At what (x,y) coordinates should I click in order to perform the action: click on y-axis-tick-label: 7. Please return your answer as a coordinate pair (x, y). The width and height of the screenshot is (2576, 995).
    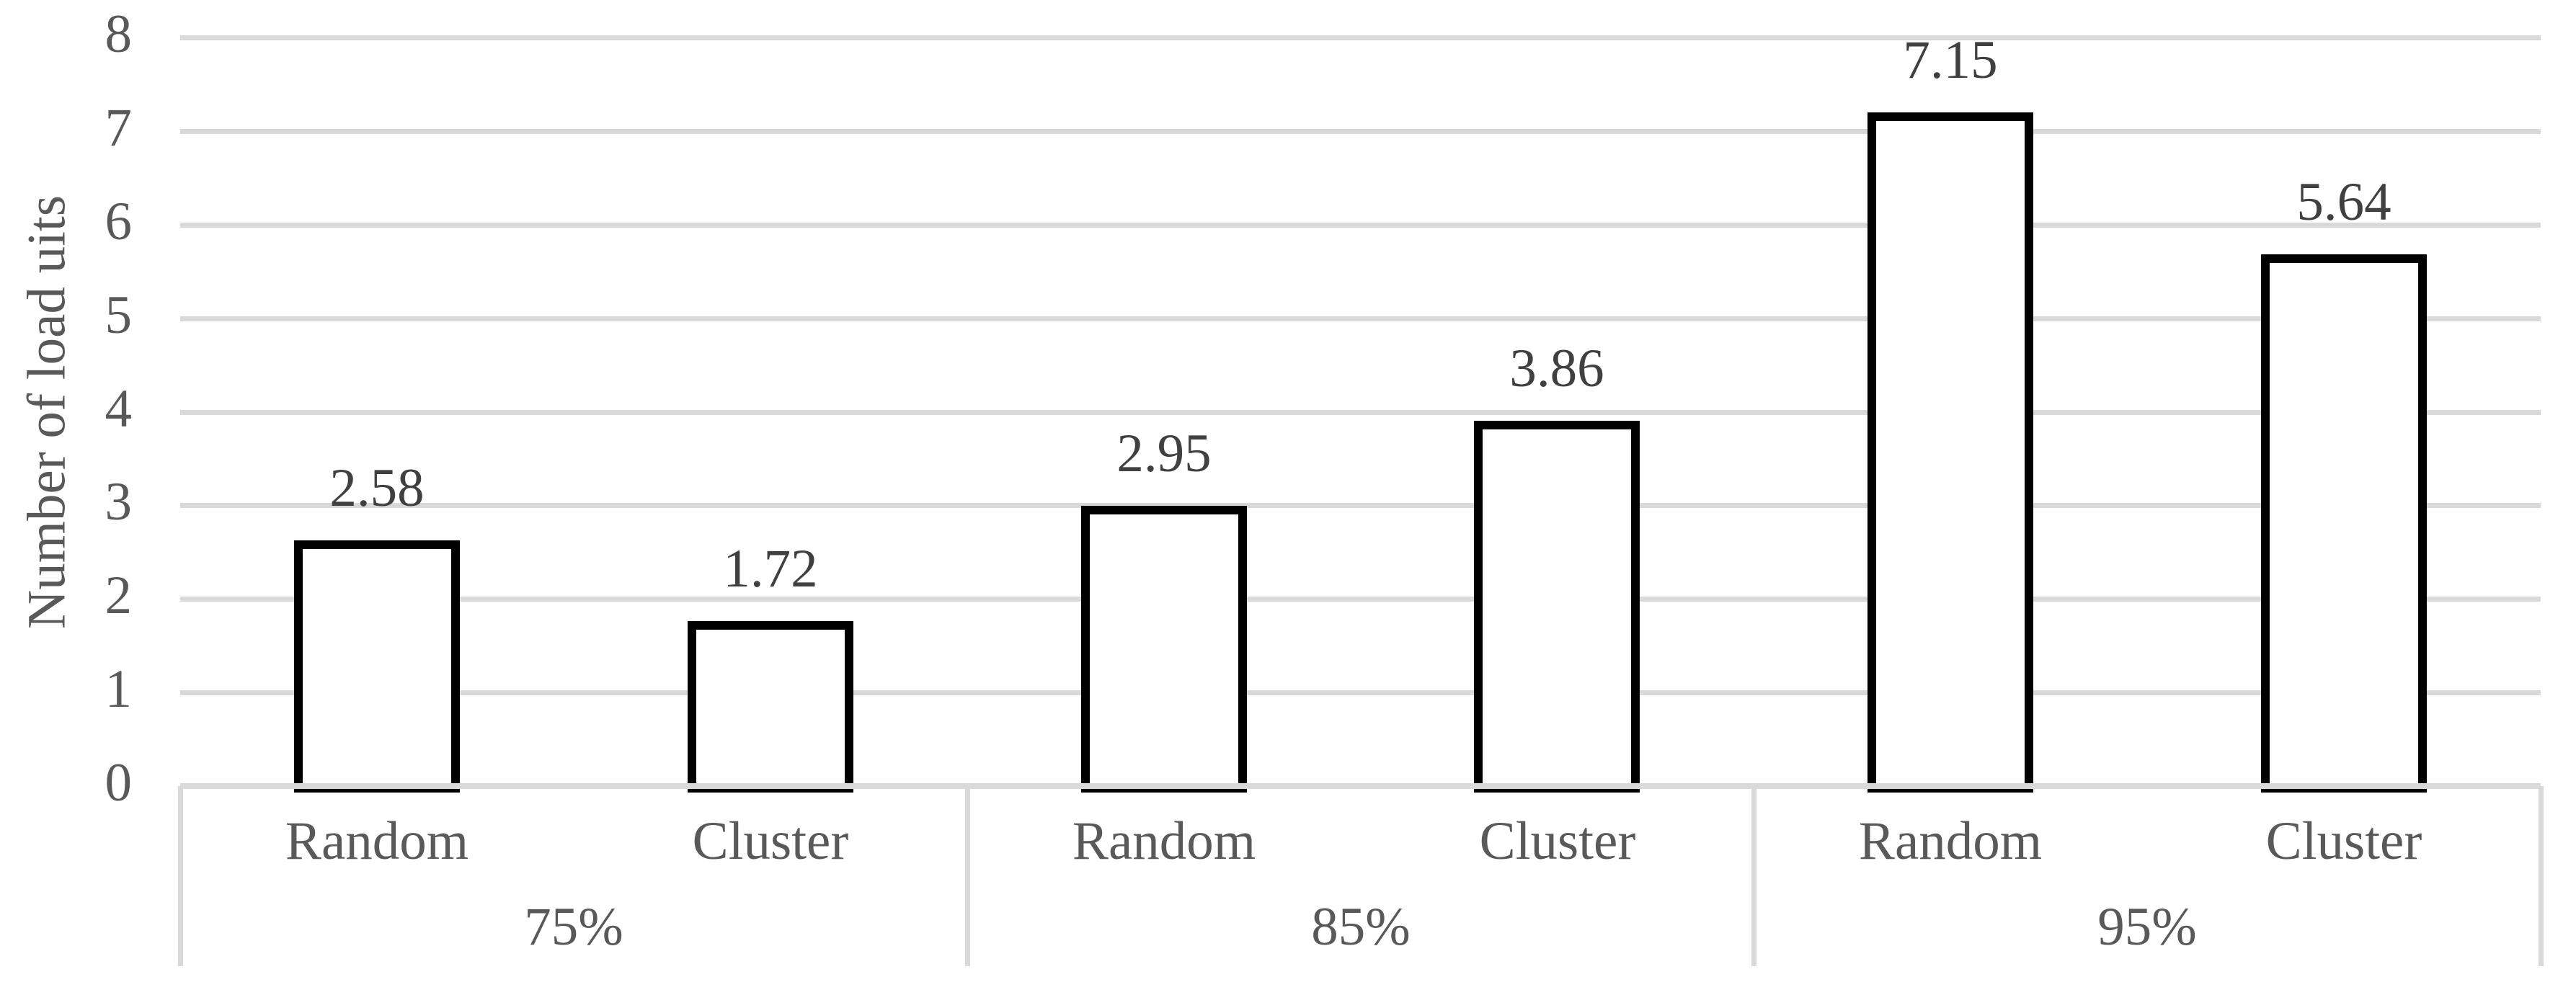
    Looking at the image, I should click on (119, 128).